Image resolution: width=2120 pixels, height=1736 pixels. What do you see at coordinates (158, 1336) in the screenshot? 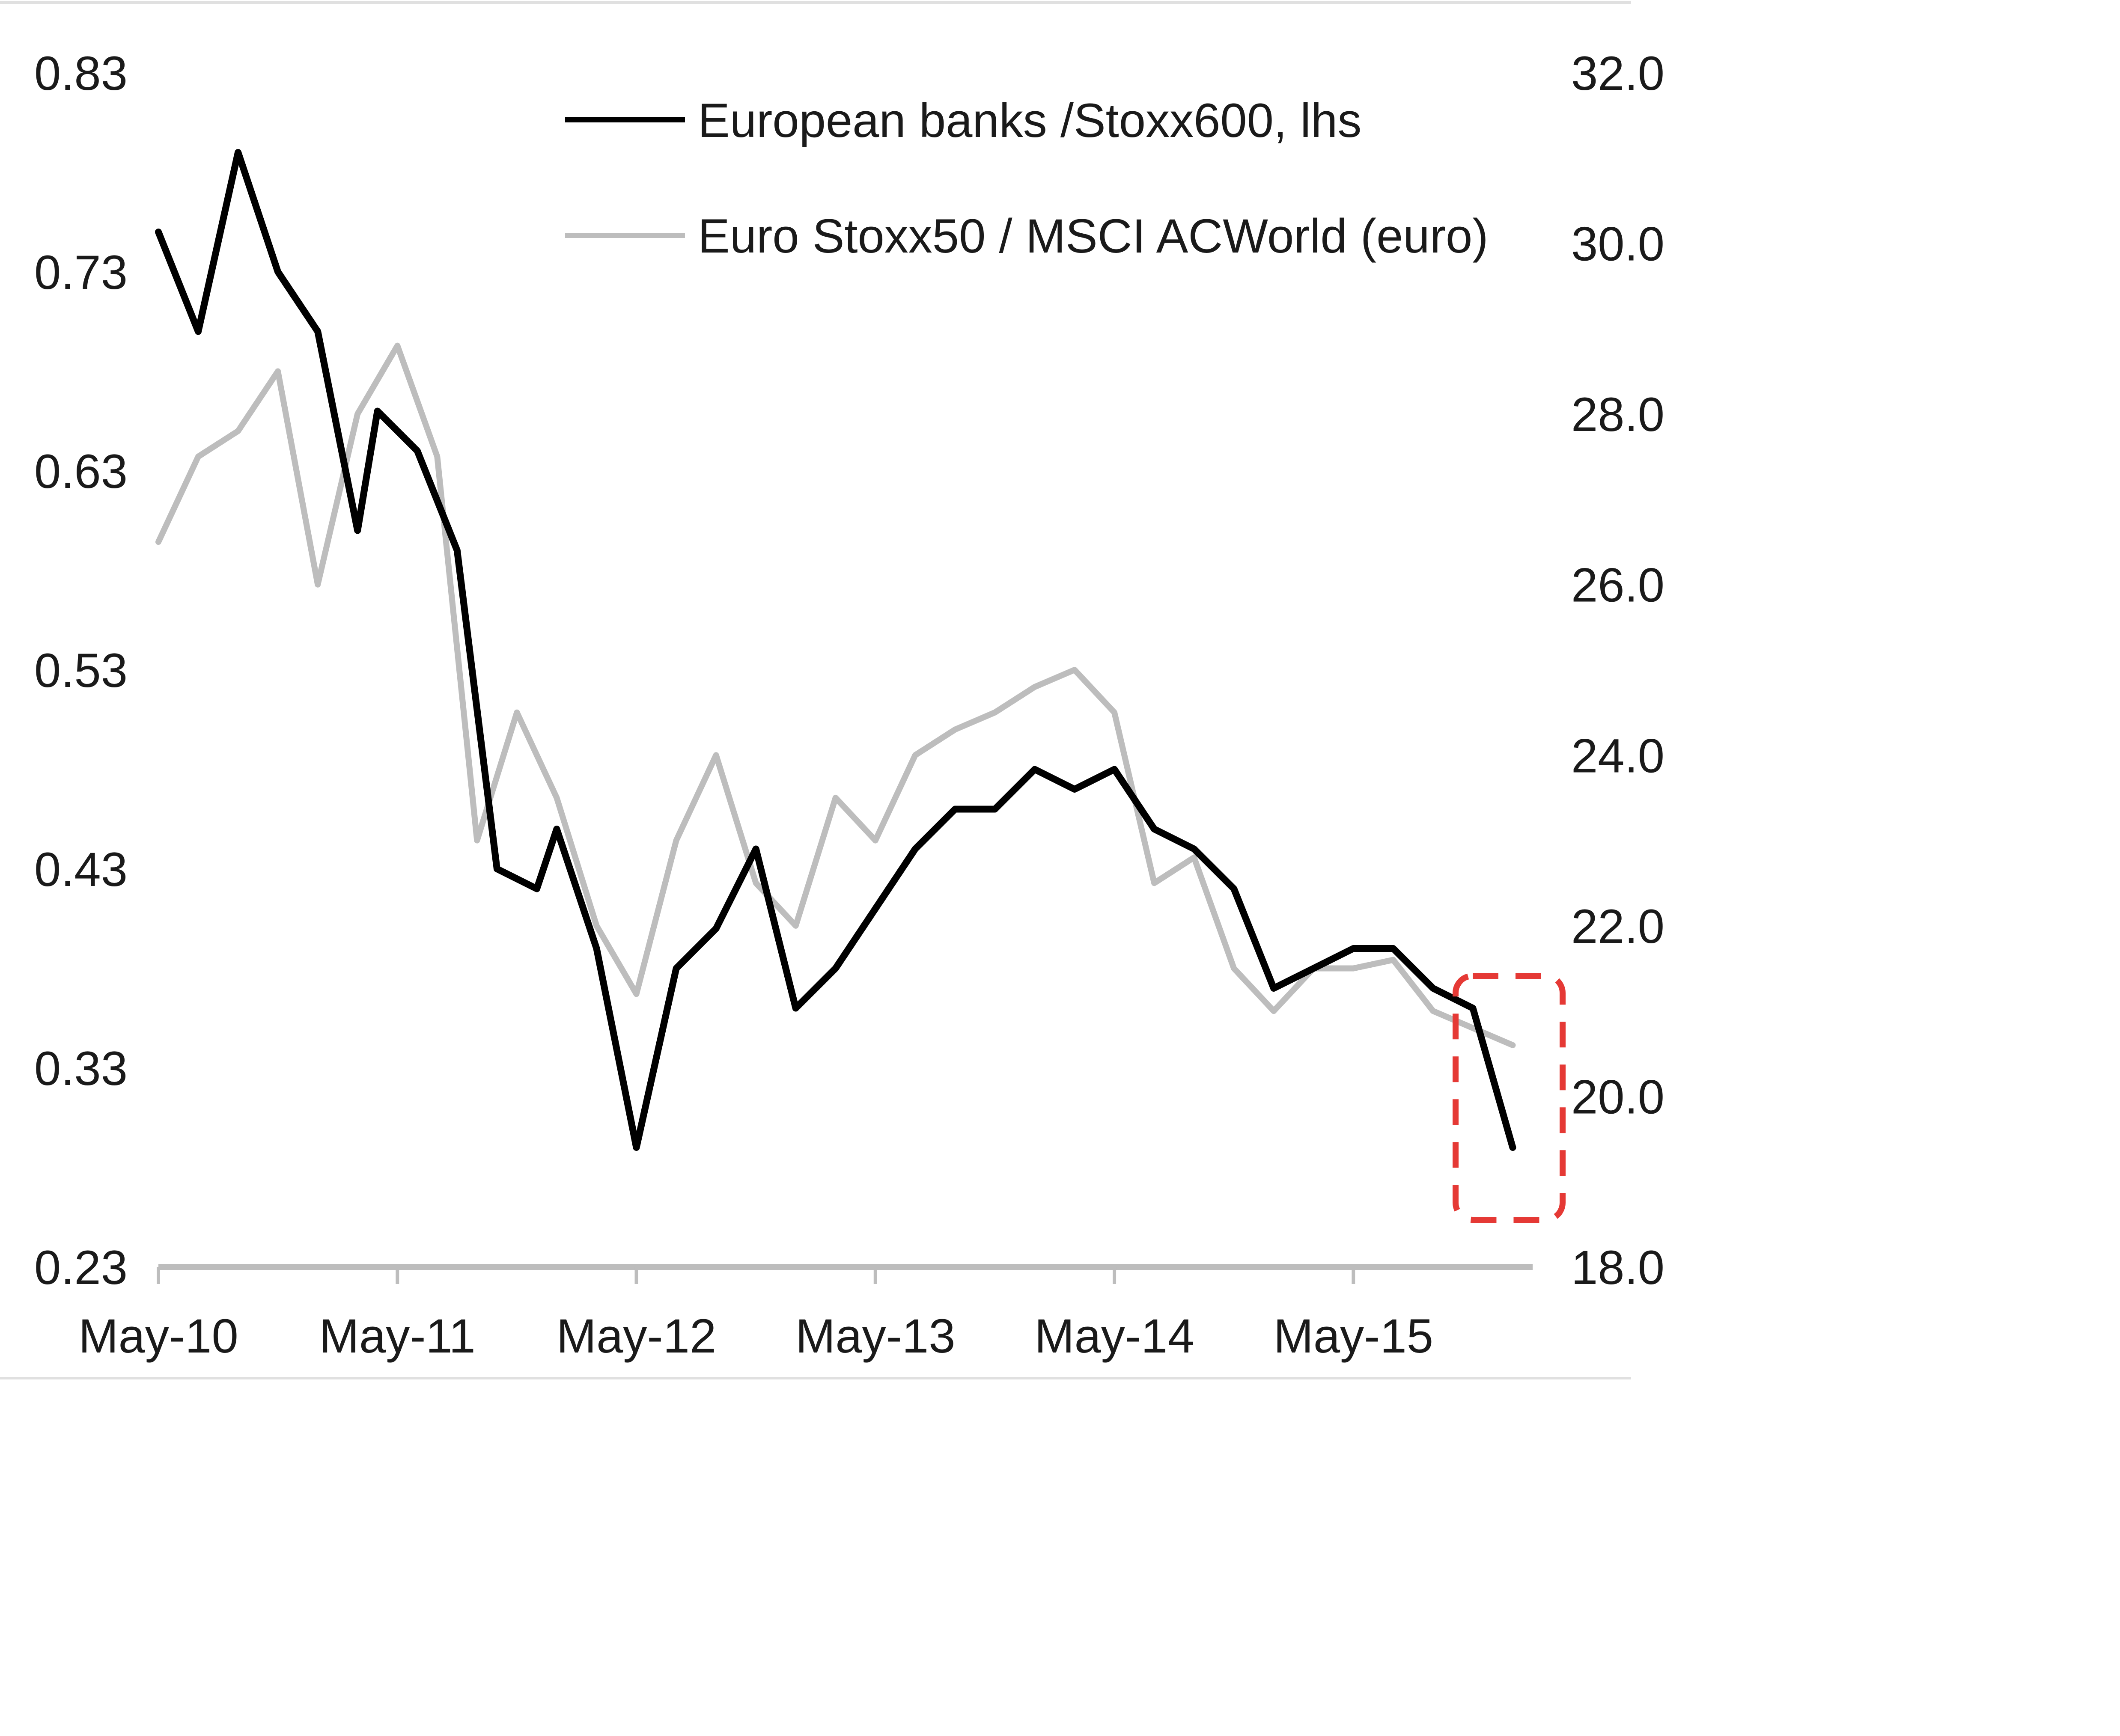
I see `x-tick-label: May-10` at bounding box center [158, 1336].